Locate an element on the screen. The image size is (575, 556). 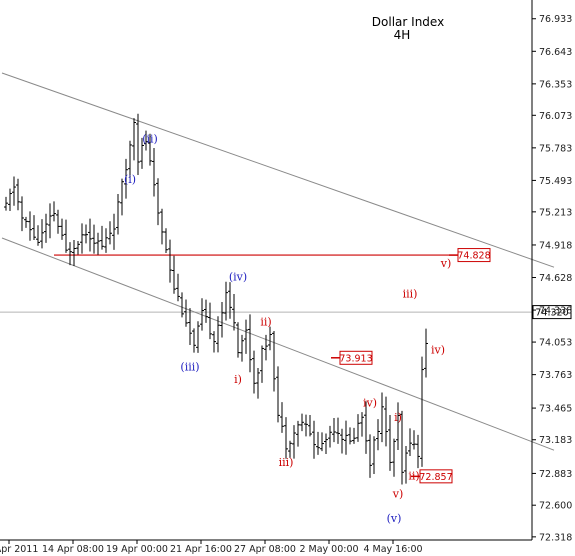
wave-label: iii) is located at coordinates (286, 462).